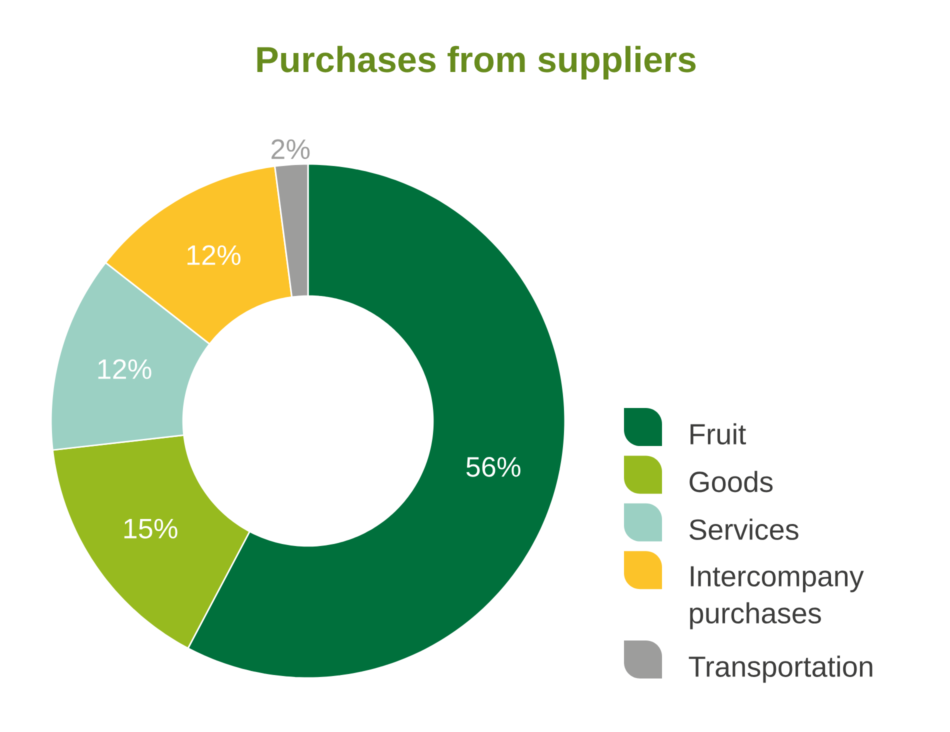 Image resolution: width=950 pixels, height=732 pixels. What do you see at coordinates (780, 669) in the screenshot?
I see `legend-label: Transportation` at bounding box center [780, 669].